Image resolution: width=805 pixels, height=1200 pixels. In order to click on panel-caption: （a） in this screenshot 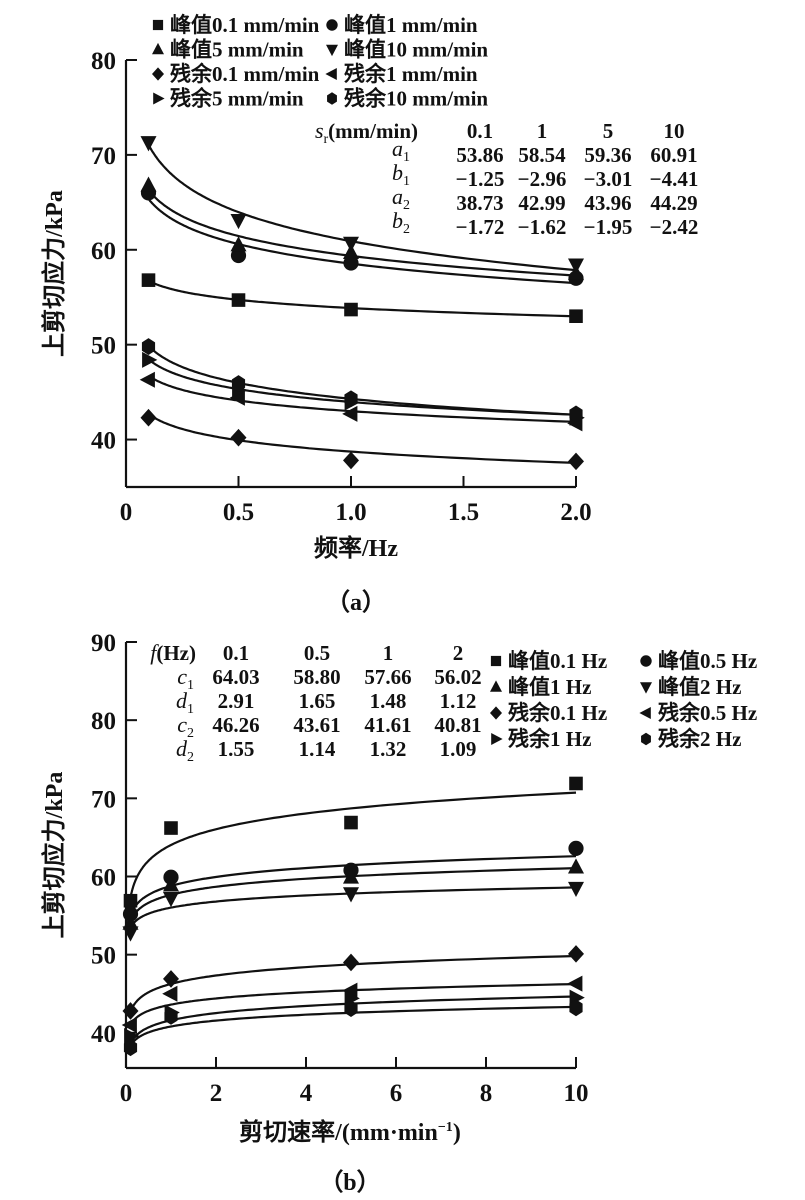, I will do `click(356, 602)`.